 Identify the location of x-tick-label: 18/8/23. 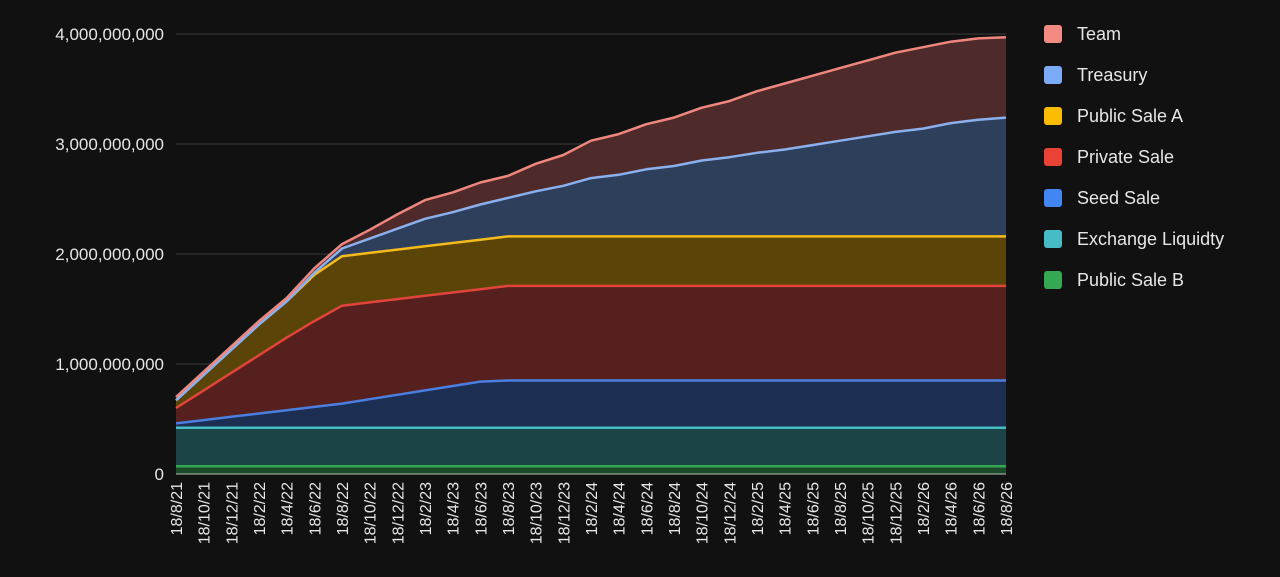
(509, 508).